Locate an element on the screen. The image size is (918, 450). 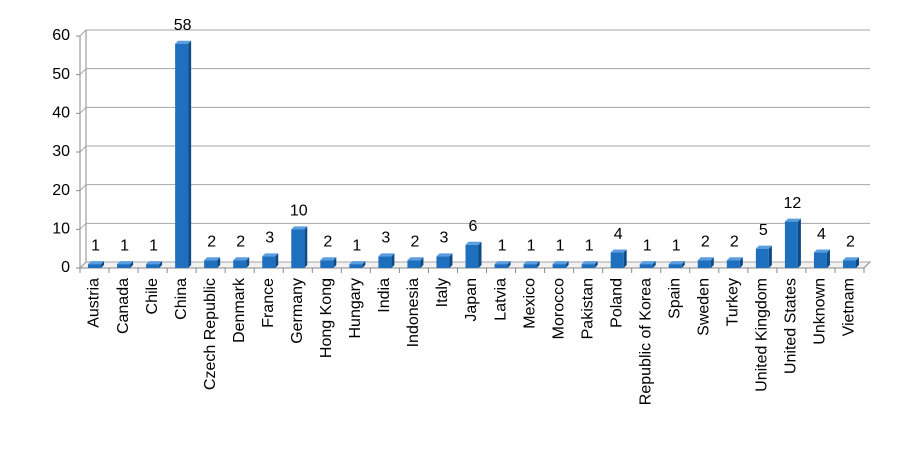
x-tick-label: Mexico is located at coordinates (529, 303).